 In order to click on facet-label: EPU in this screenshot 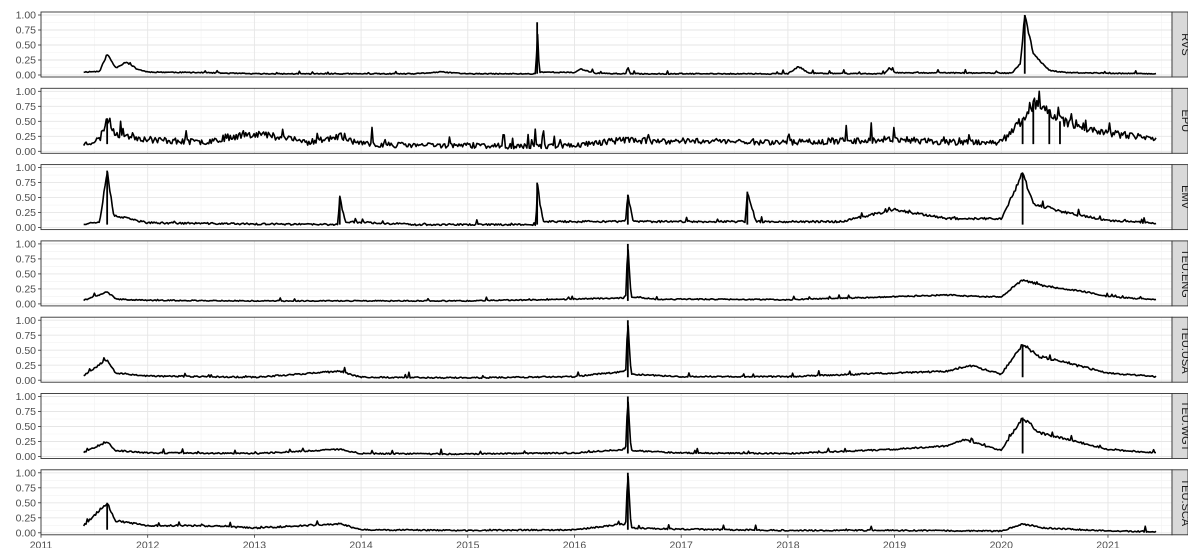, I will do `click(1183, 120)`.